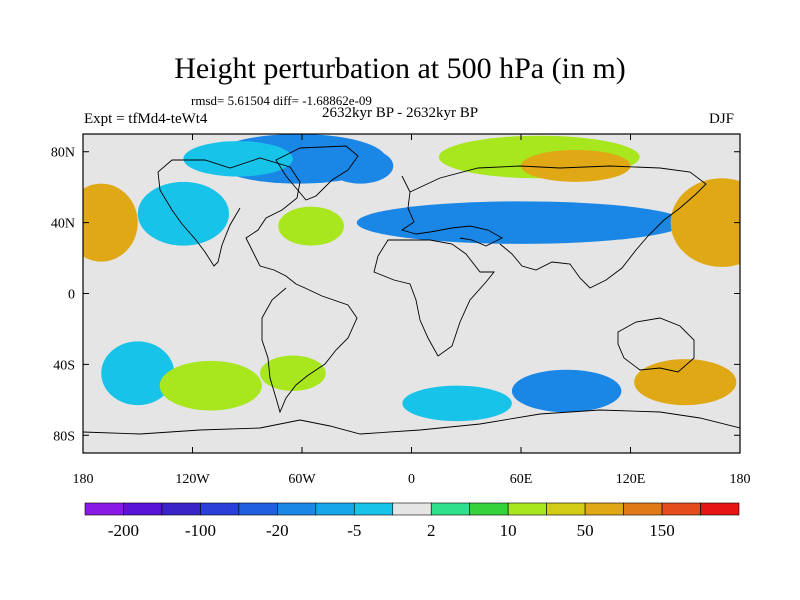  What do you see at coordinates (311, 226) in the screenshot?
I see `anomaly-north-atlantic-high` at bounding box center [311, 226].